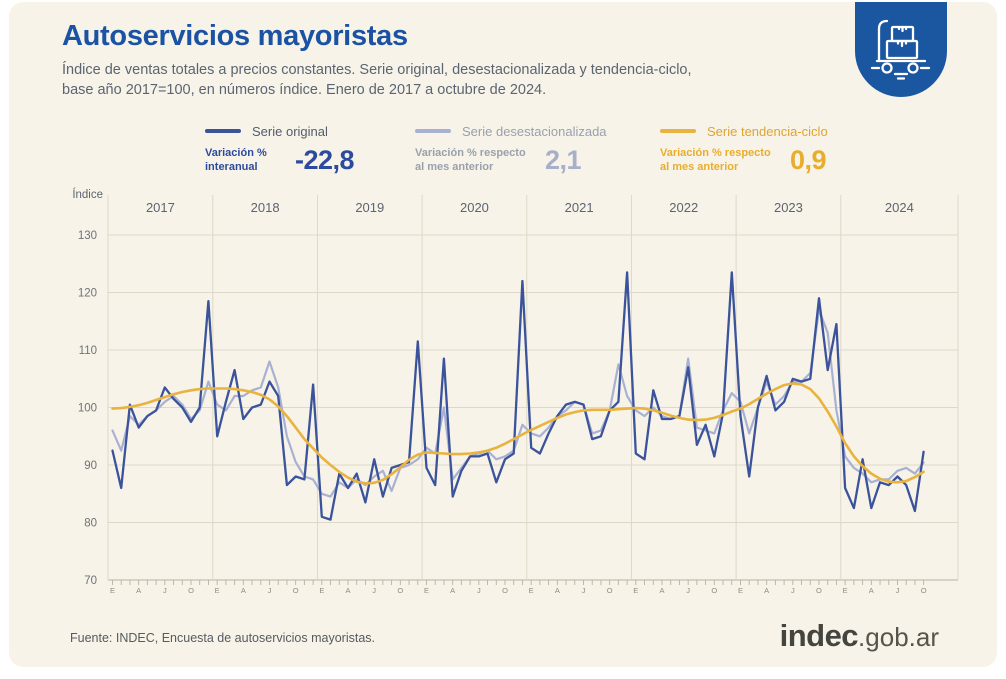 Image resolution: width=1006 pixels, height=679 pixels. I want to click on y-tick-label: 70, so click(90, 581).